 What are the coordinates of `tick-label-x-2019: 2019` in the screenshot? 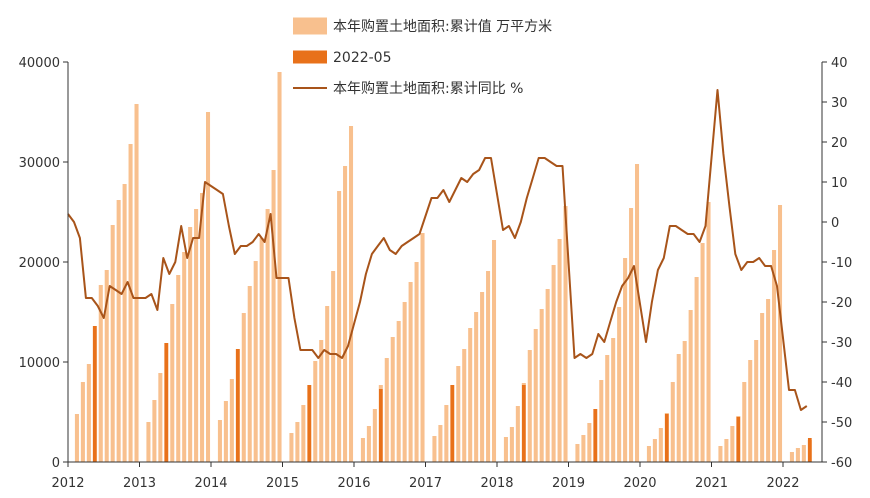 It's located at (568, 483).